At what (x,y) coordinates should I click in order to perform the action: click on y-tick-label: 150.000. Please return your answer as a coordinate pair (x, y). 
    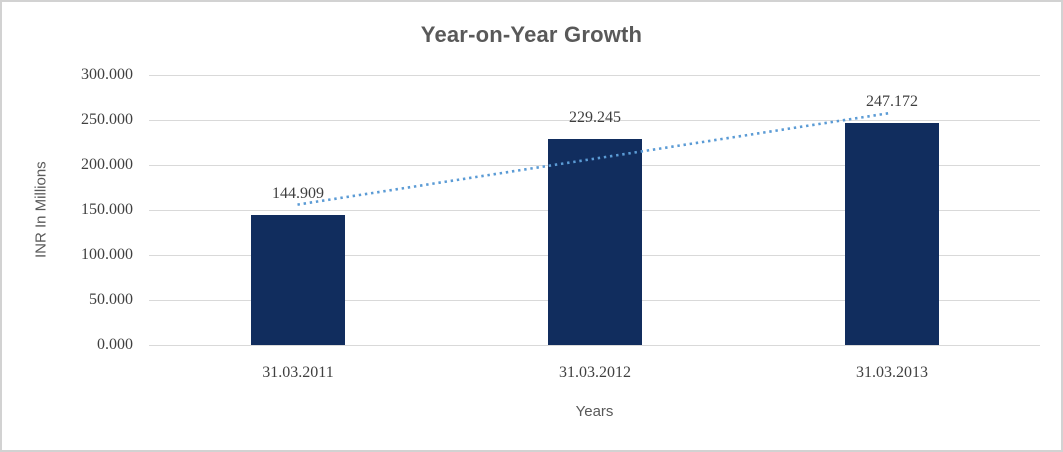
    Looking at the image, I should click on (107, 209).